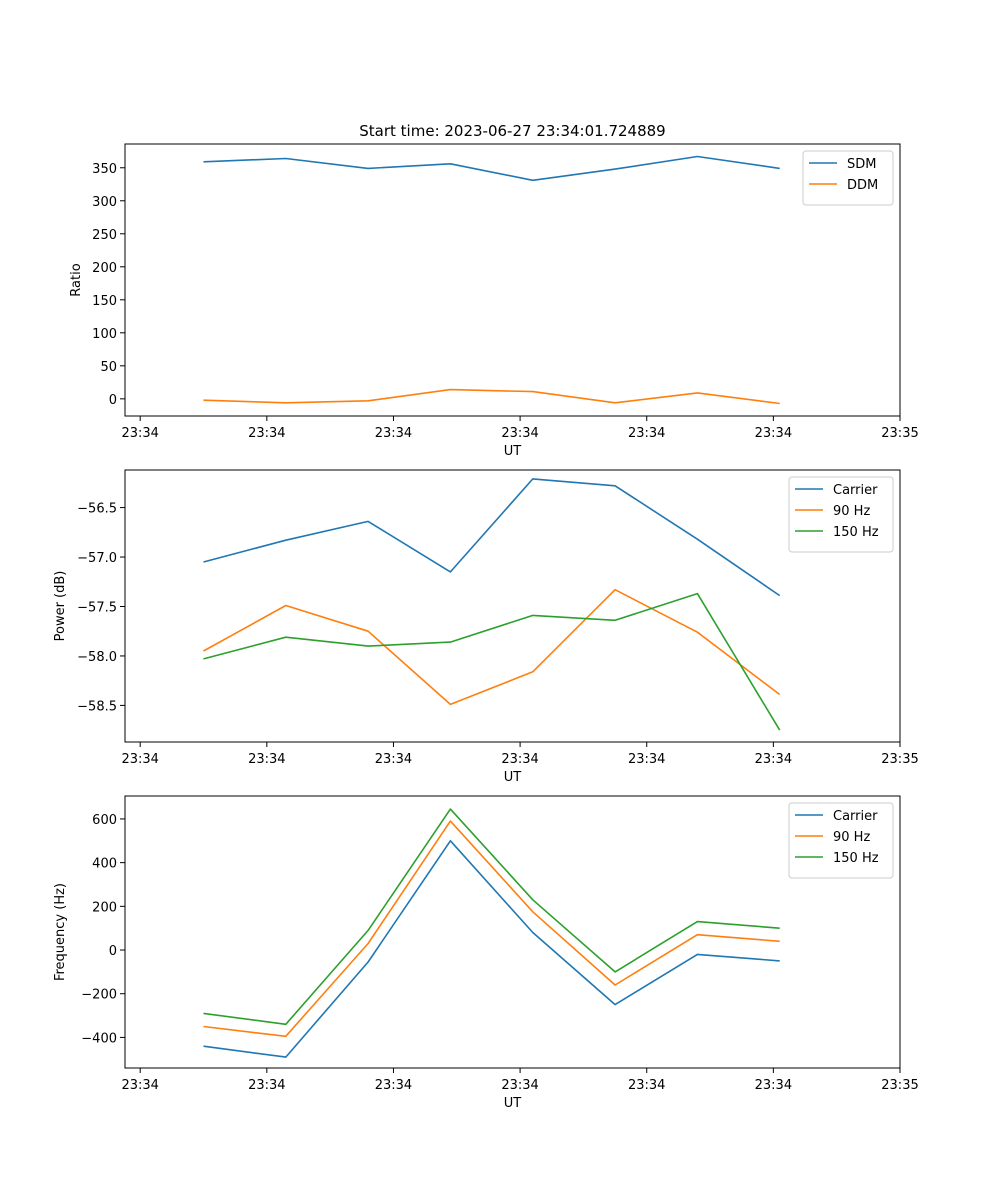  What do you see at coordinates (99, 995) in the screenshot?
I see `y-tick-label: −200` at bounding box center [99, 995].